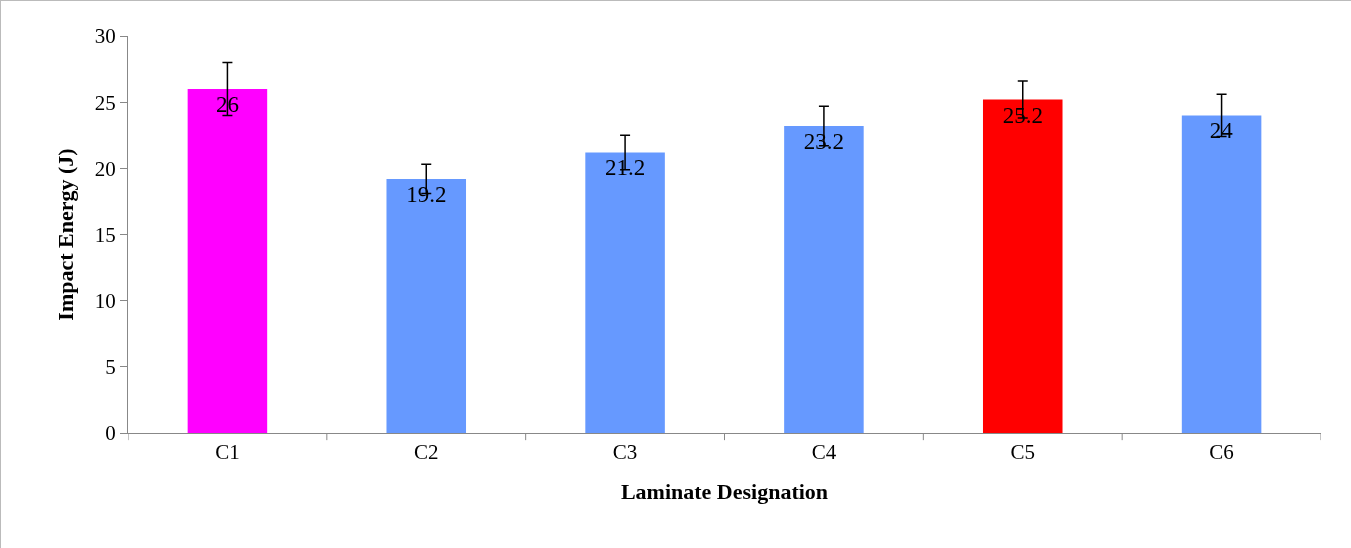 The image size is (1351, 548). Describe the element at coordinates (625, 168) in the screenshot. I see `data-label: 21.2` at that location.